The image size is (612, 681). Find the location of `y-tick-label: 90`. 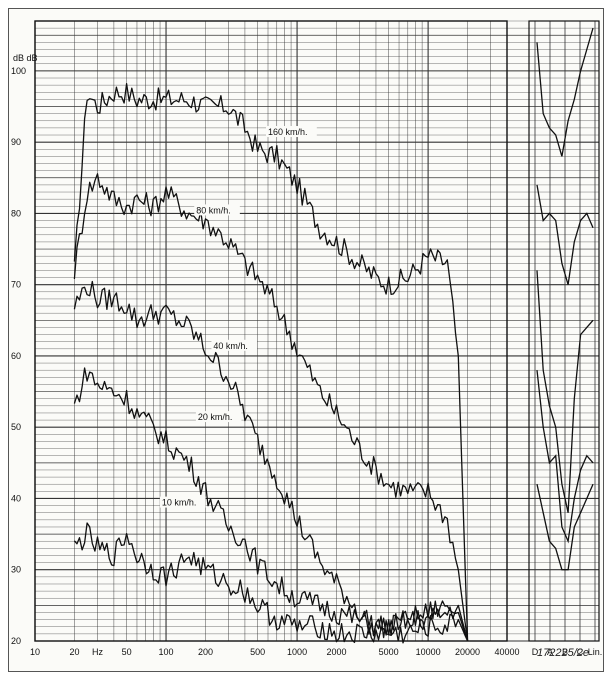

y-tick-label: 90 is located at coordinates (16, 142).